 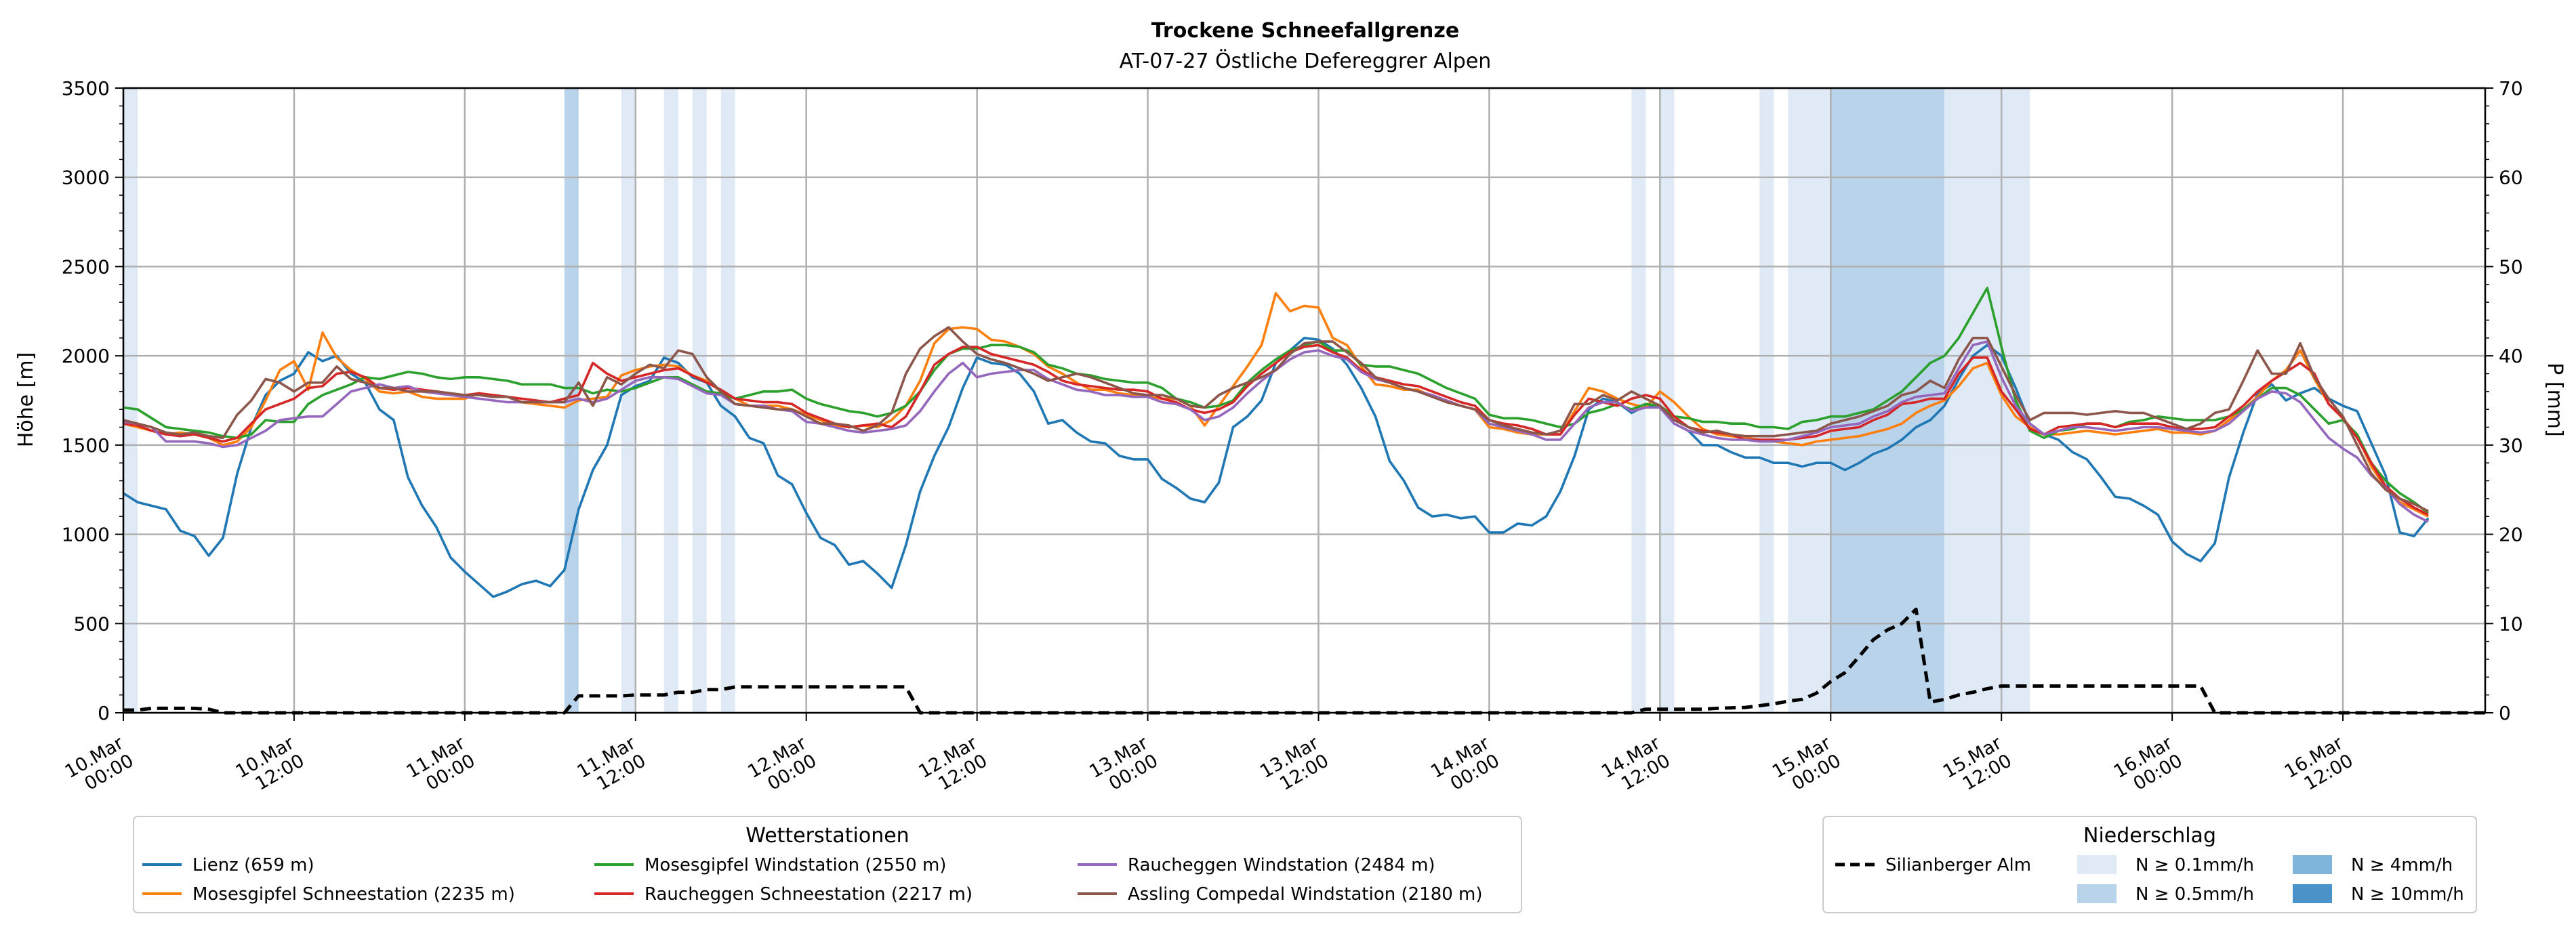 I want to click on legend-station-label: Mosesgipfel Schneestation (2235 m), so click(x=353, y=894).